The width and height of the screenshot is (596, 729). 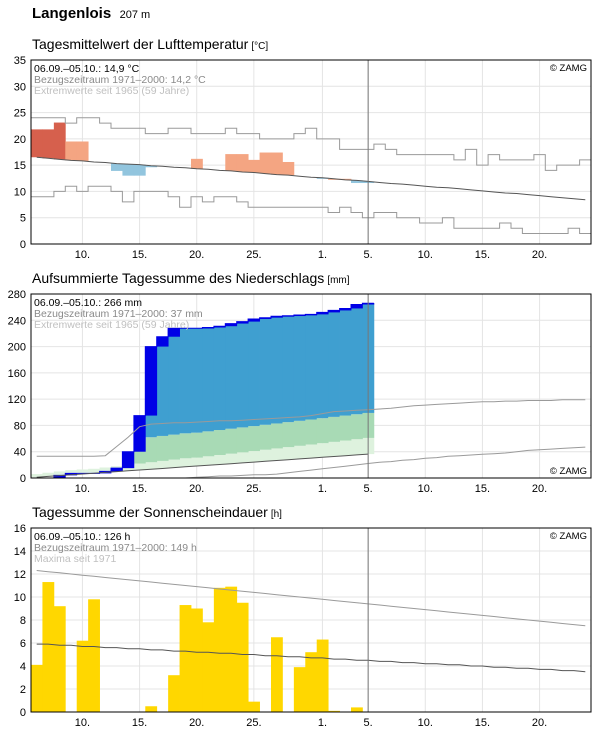 What do you see at coordinates (20, 87) in the screenshot?
I see `y-tick-label: 30` at bounding box center [20, 87].